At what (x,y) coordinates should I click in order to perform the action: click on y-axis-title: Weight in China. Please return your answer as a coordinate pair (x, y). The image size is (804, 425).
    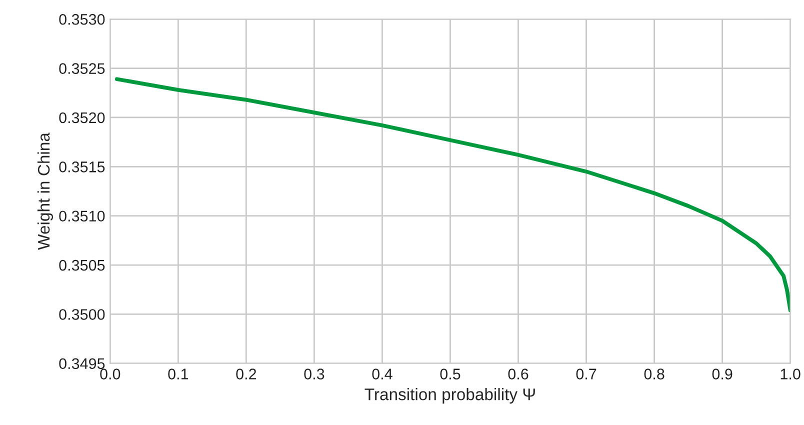
    Looking at the image, I should click on (45, 191).